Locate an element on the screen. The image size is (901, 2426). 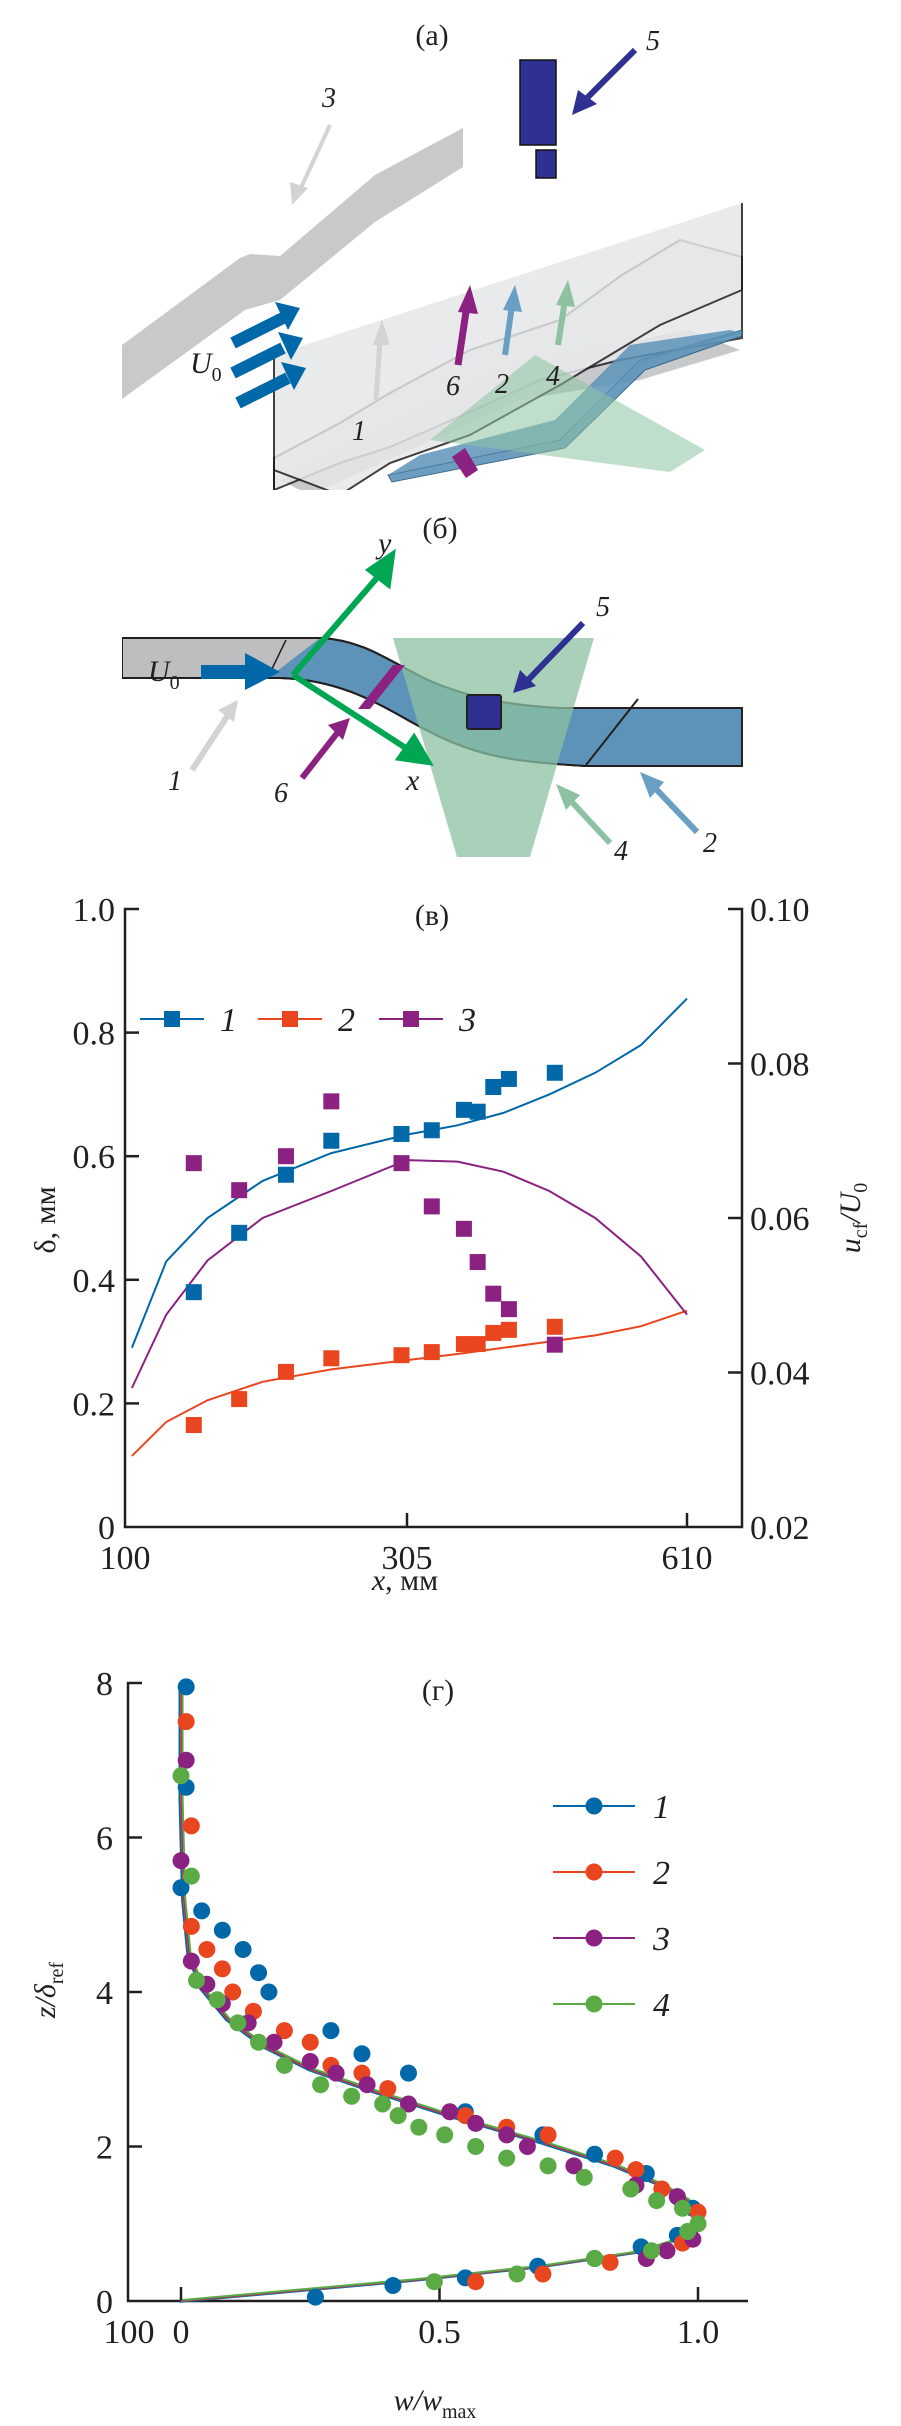
panel-b-label: (б) is located at coordinates (439, 528).